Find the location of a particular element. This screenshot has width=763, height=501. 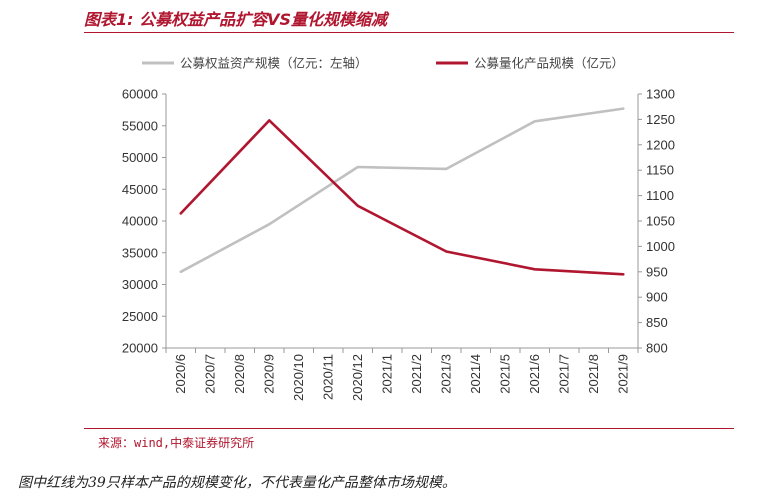

left-tick-label: 20000 is located at coordinates (140, 348).